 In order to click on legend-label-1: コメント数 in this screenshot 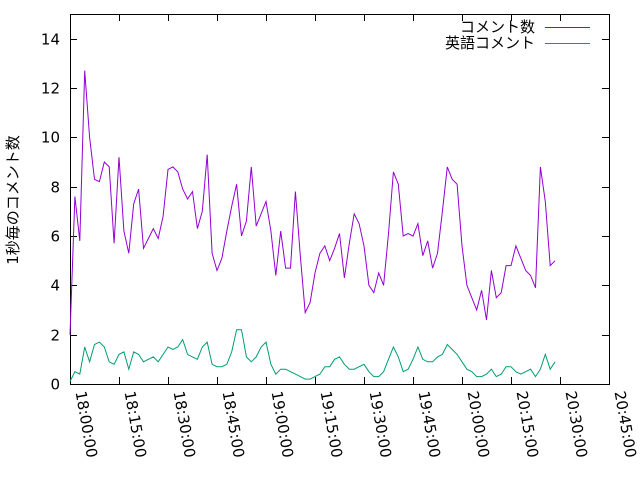, I will do `click(497, 27)`.